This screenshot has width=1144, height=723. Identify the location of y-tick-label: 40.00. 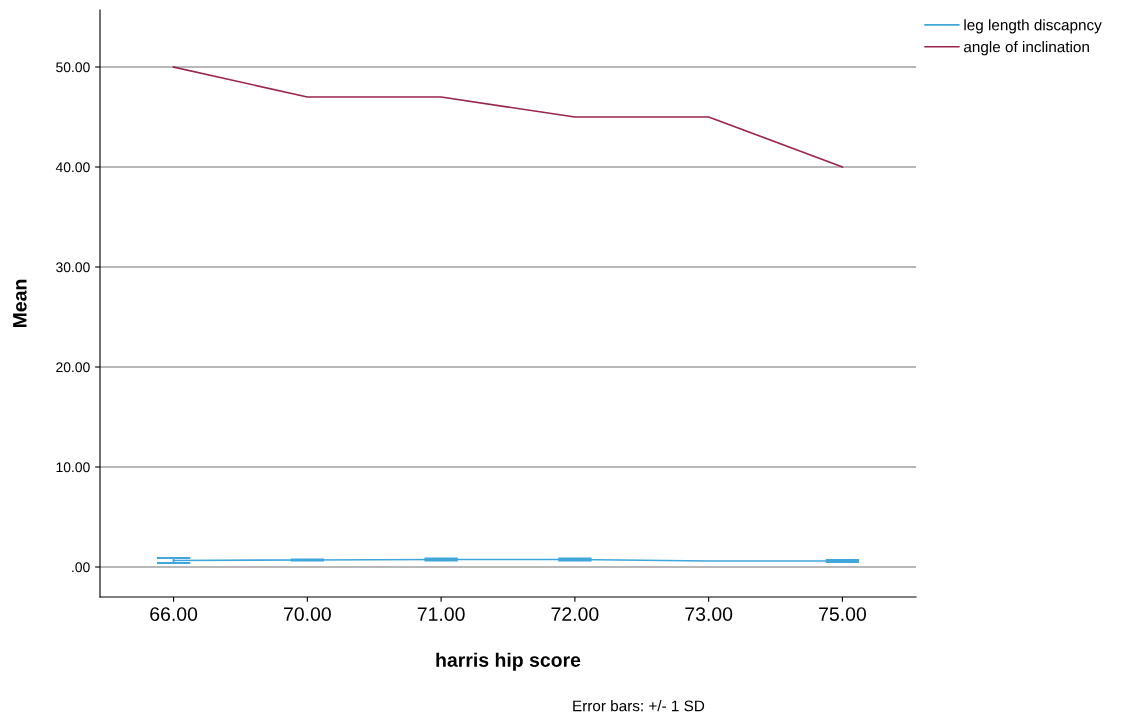
(72, 167).